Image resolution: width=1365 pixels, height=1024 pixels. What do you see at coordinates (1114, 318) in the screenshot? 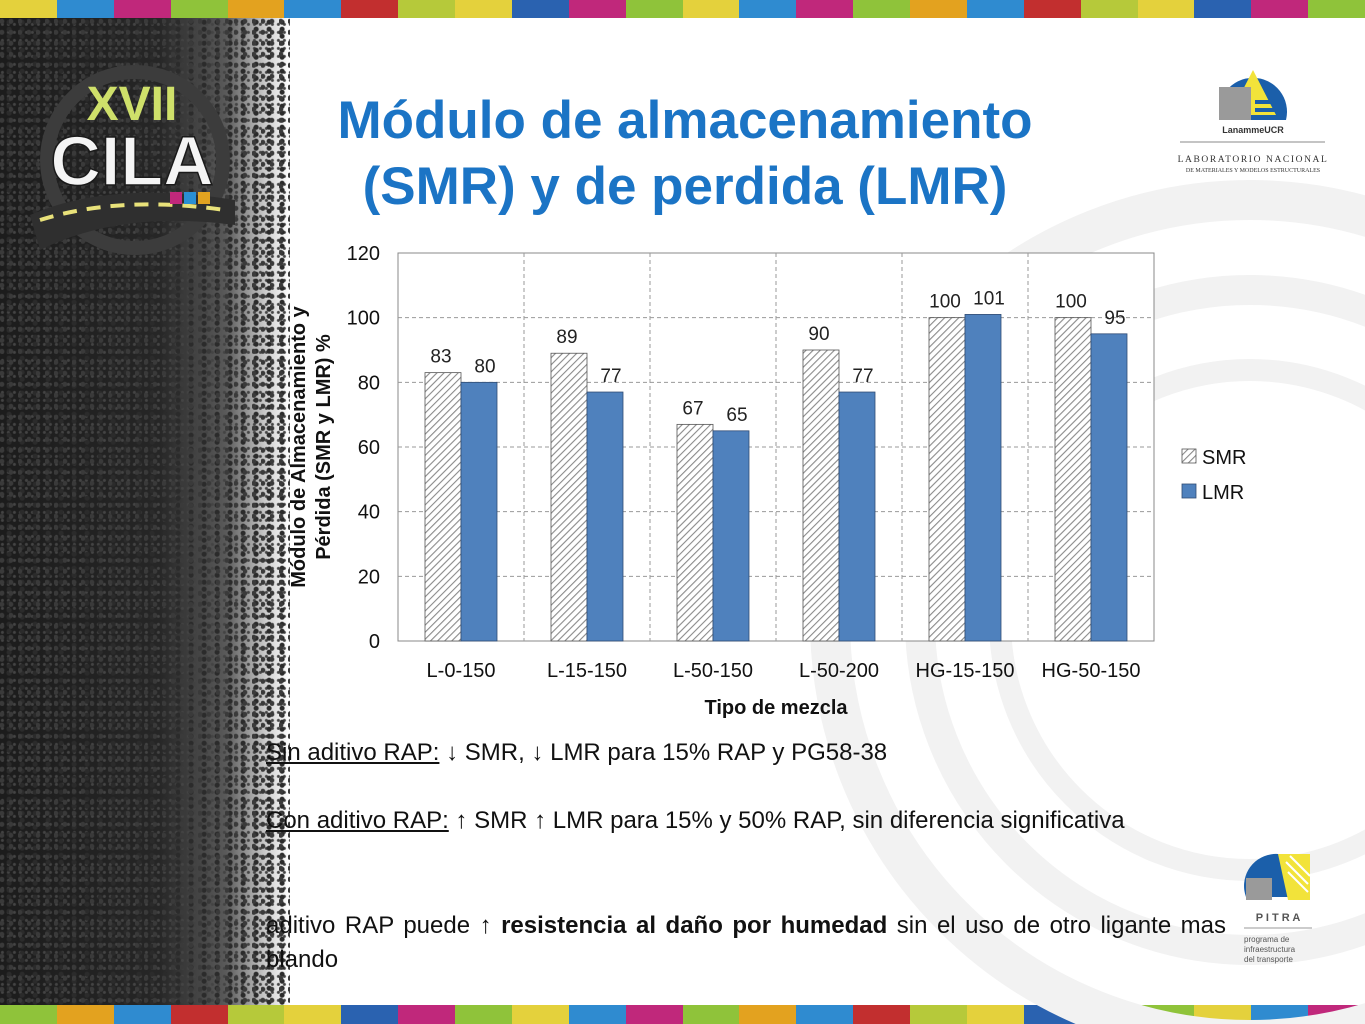
I see `data-label-lmr: 95` at bounding box center [1114, 318].